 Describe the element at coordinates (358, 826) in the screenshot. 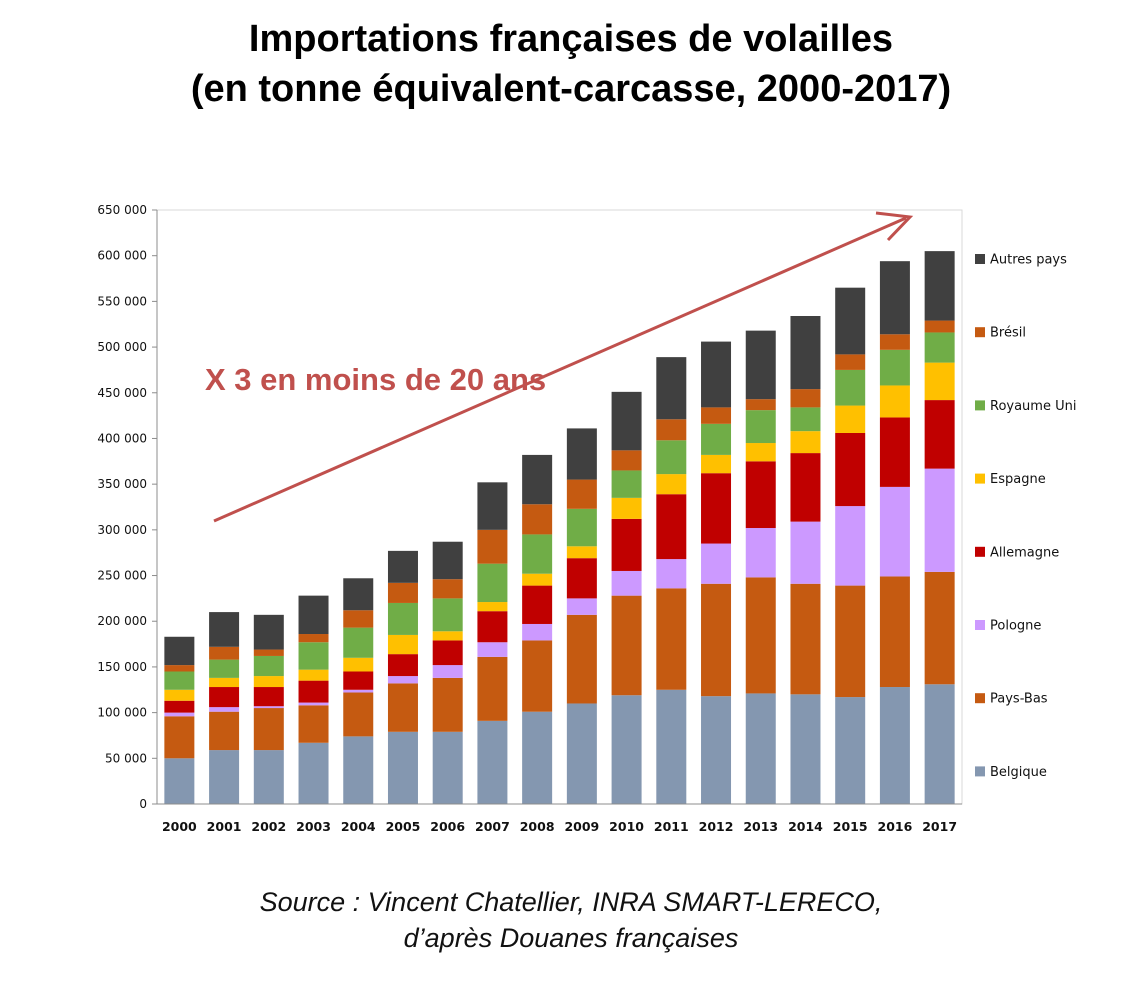

I see `x-tick-label: 2004` at that location.